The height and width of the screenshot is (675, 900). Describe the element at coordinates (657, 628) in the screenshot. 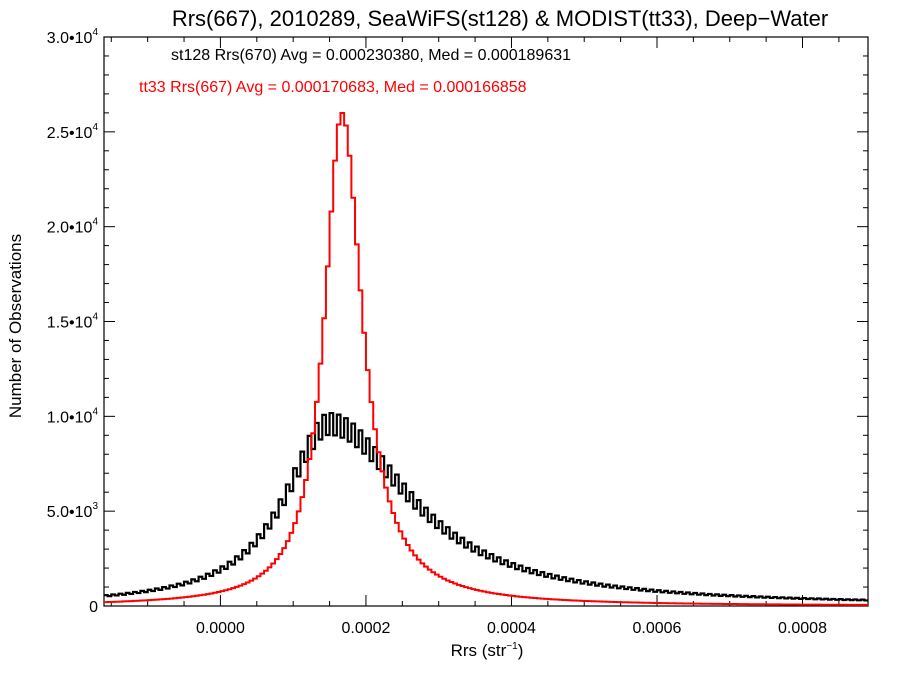

I see `x-tick-label: 0.0006` at that location.